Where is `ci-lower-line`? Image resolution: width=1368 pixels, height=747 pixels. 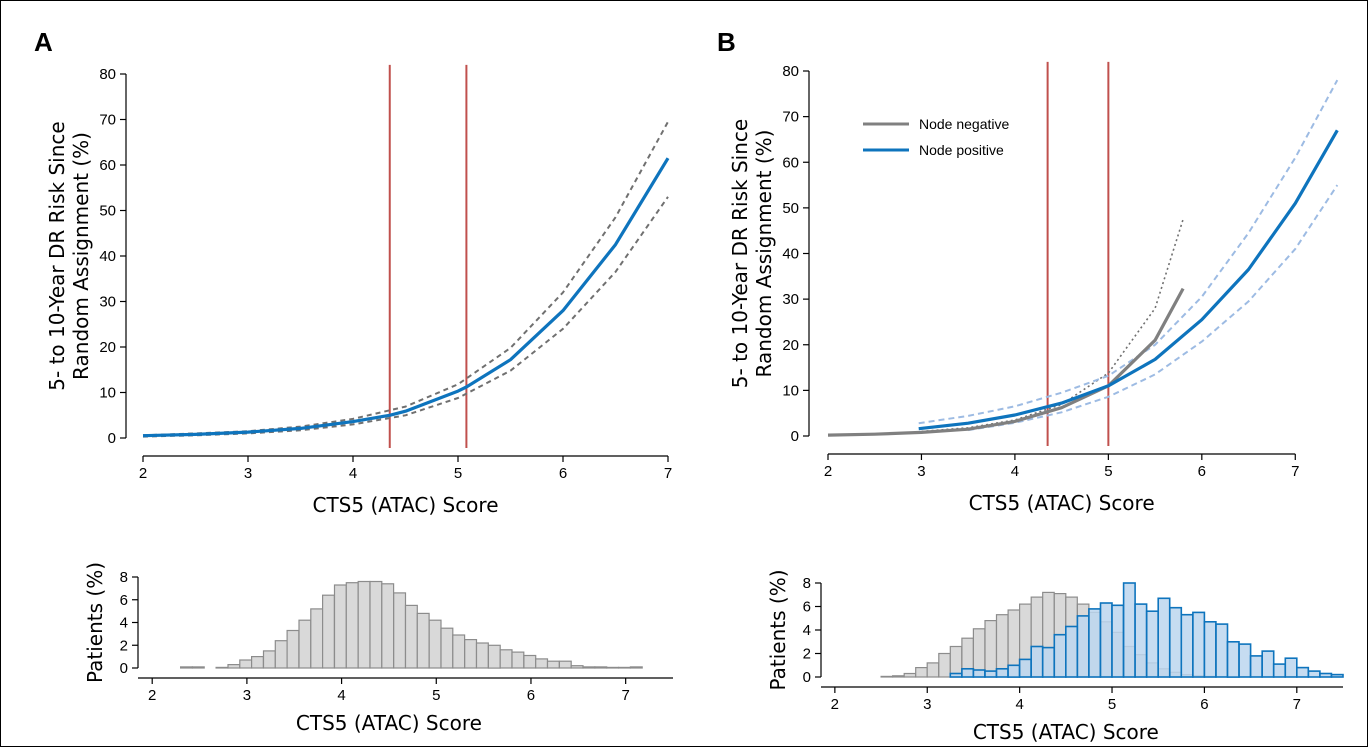
ci-lower-line is located at coordinates (405, 317).